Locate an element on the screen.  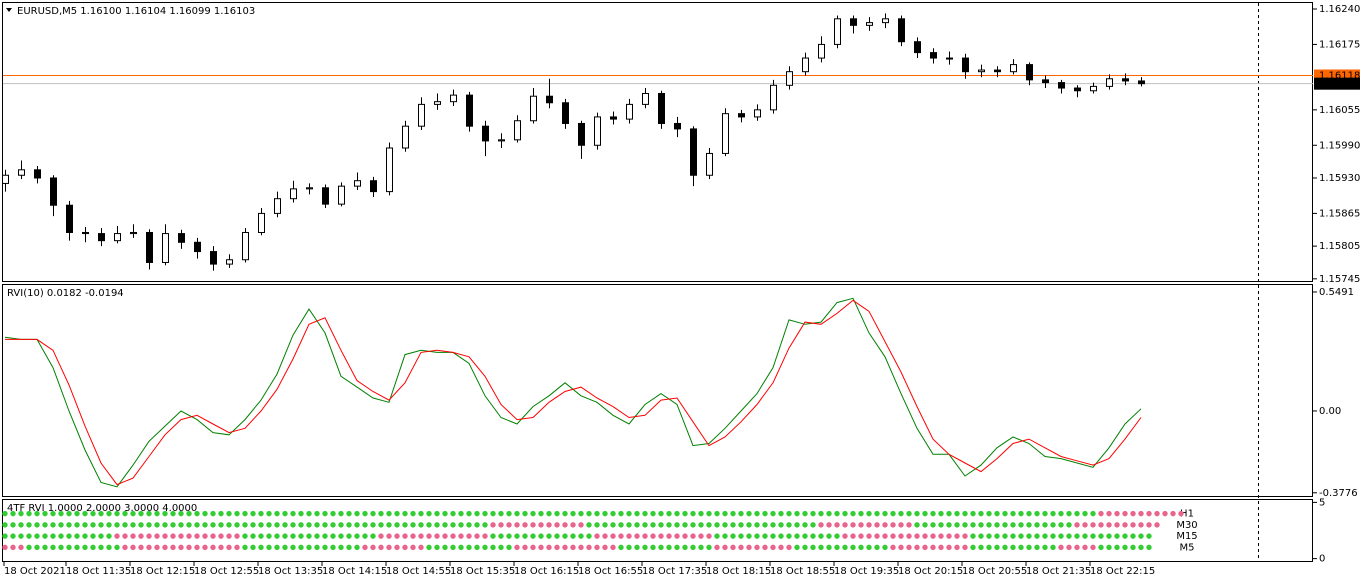
x-tick-label: 18 Oct 15:35 is located at coordinates (482, 571).